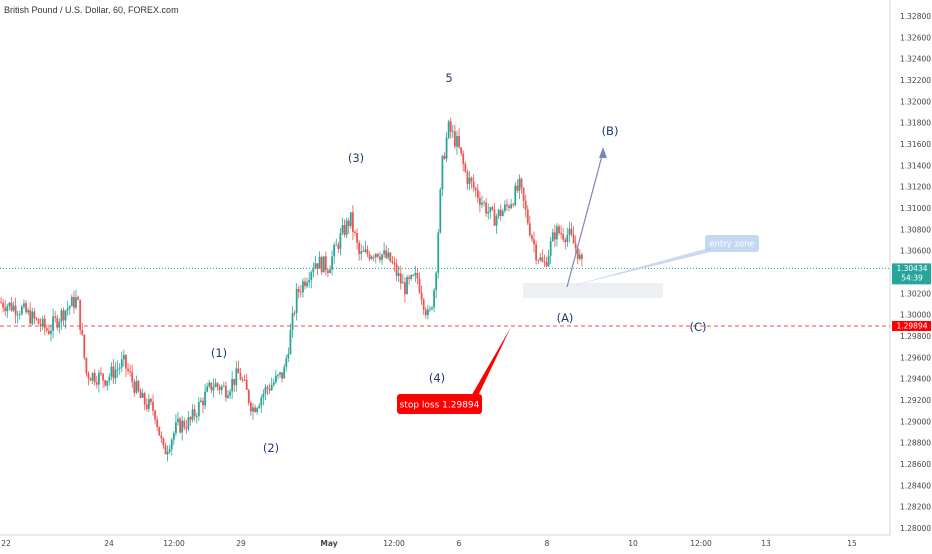 The height and width of the screenshot is (554, 932). Describe the element at coordinates (915, 315) in the screenshot. I see `price-tick-label: 1.30000` at that location.